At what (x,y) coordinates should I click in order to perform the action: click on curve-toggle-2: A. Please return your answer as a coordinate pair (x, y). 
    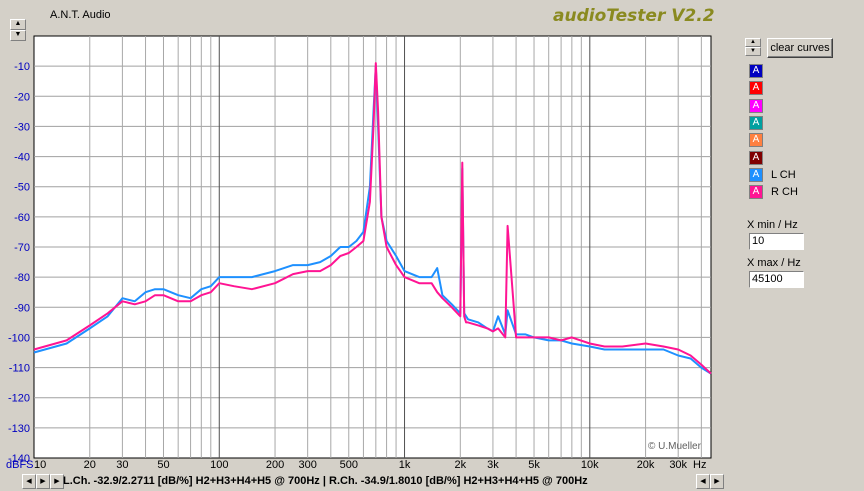
    Looking at the image, I should click on (756, 88).